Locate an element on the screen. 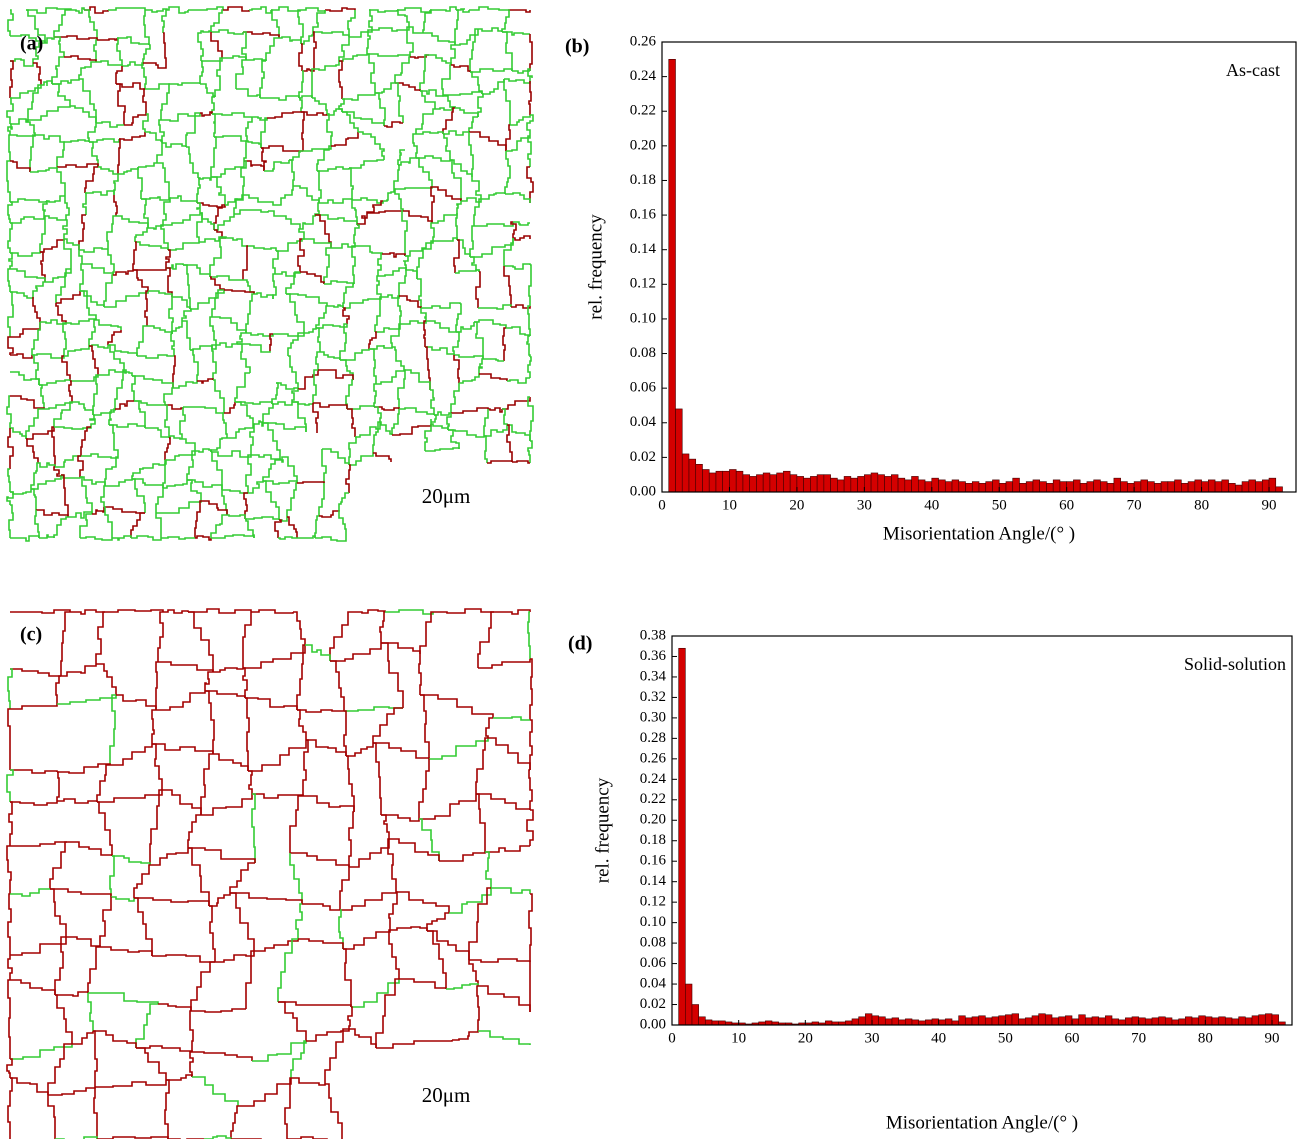 The image size is (1308, 1139). x-tick-label: 10 is located at coordinates (729, 505).